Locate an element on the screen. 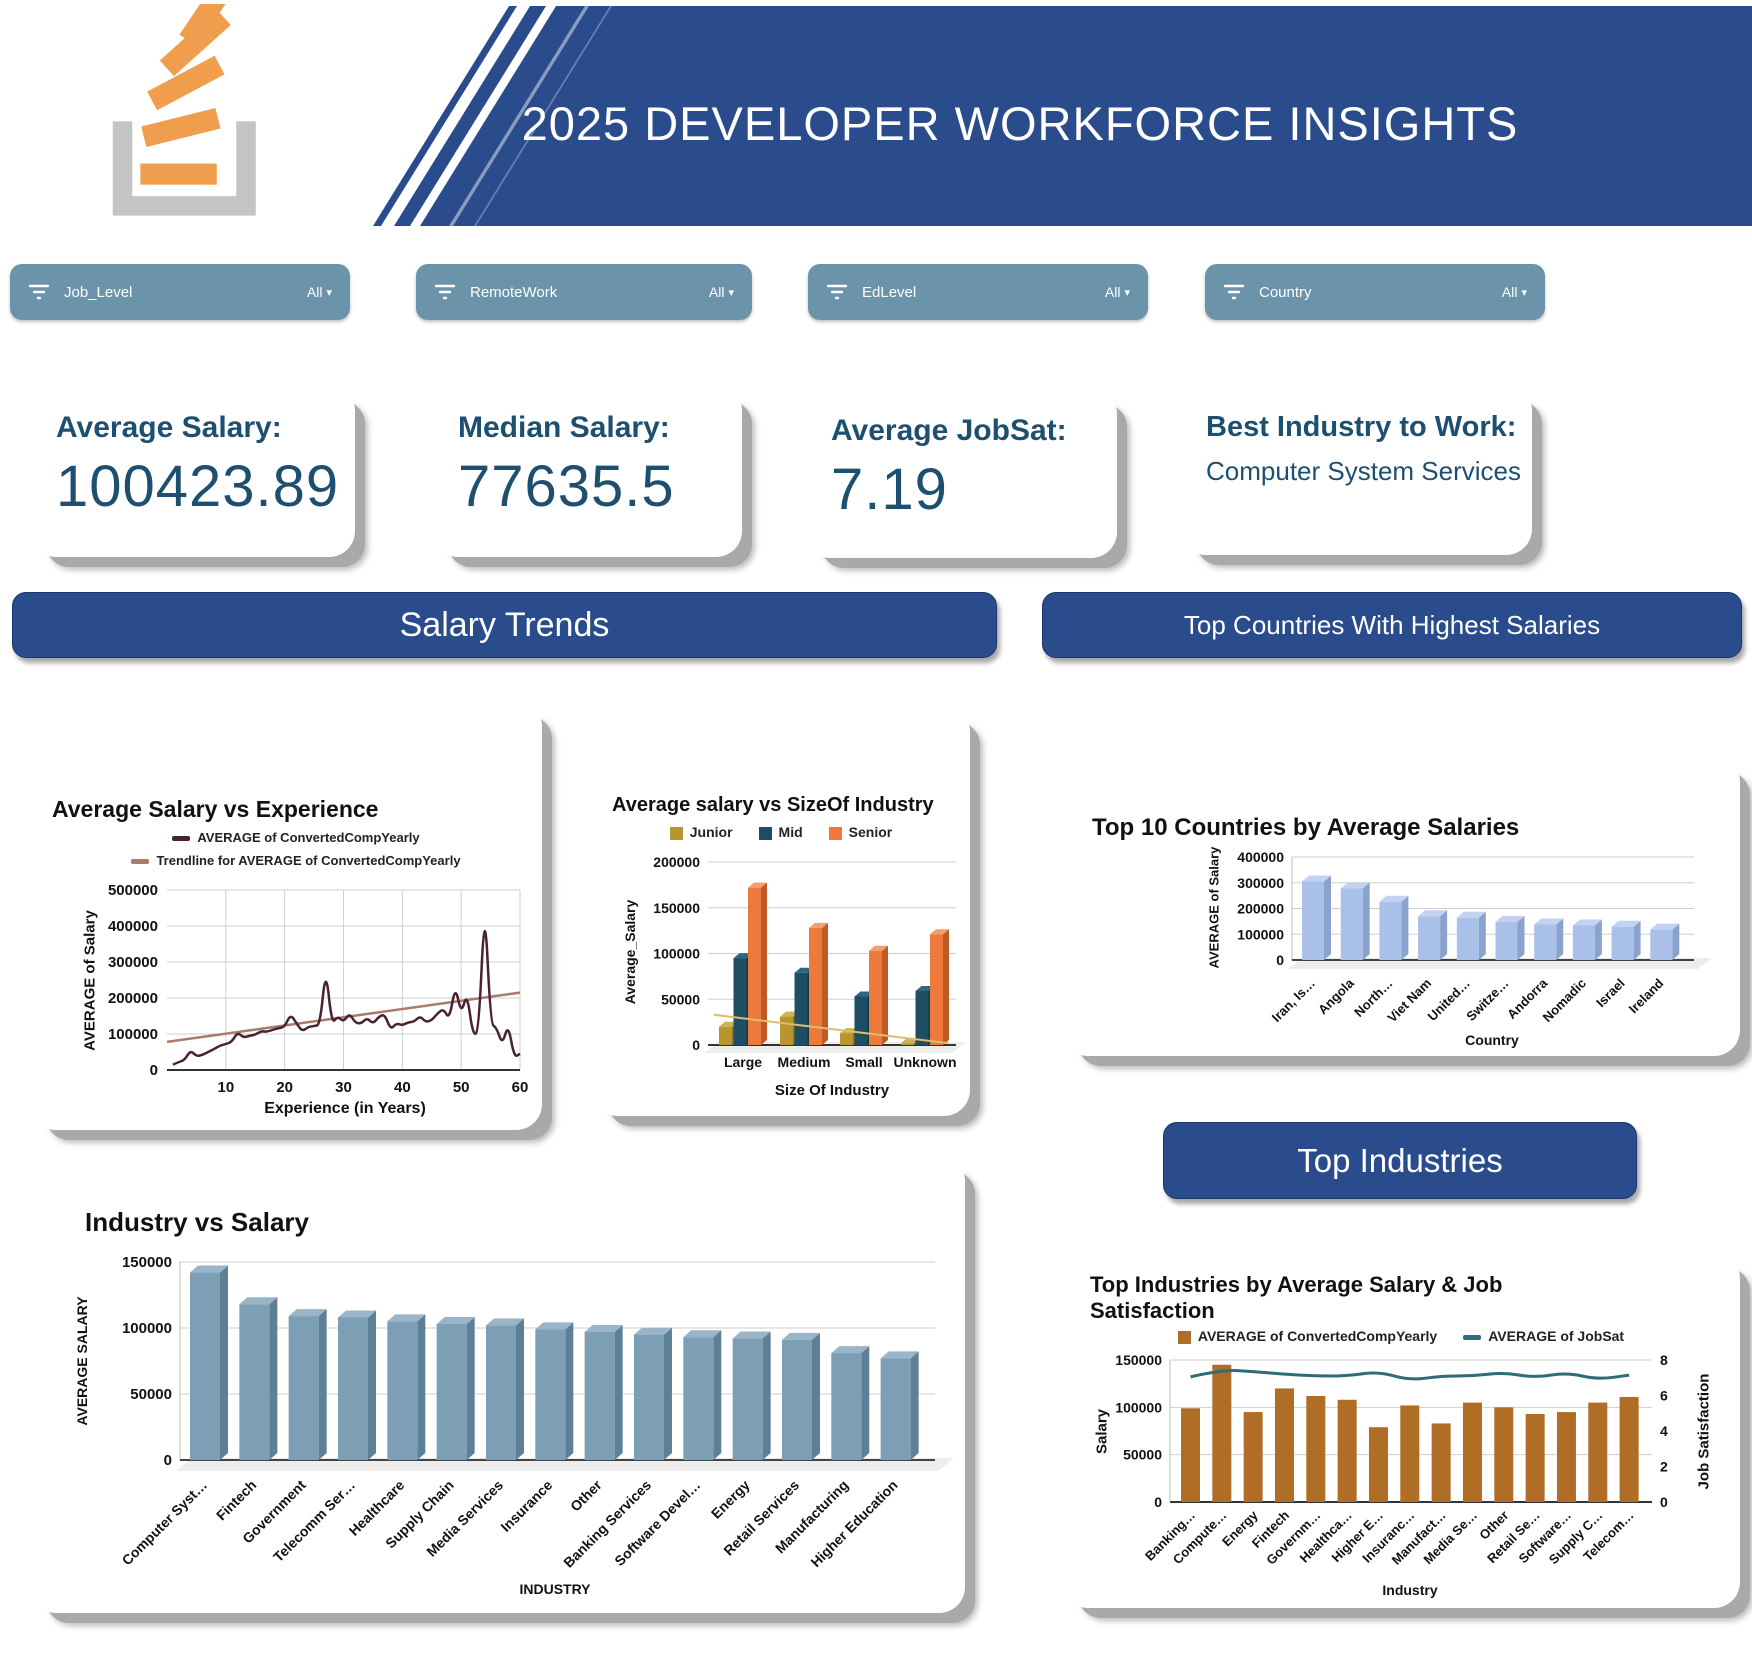 The width and height of the screenshot is (1752, 1656). kpi-label: Median Salary: is located at coordinates (564, 427).